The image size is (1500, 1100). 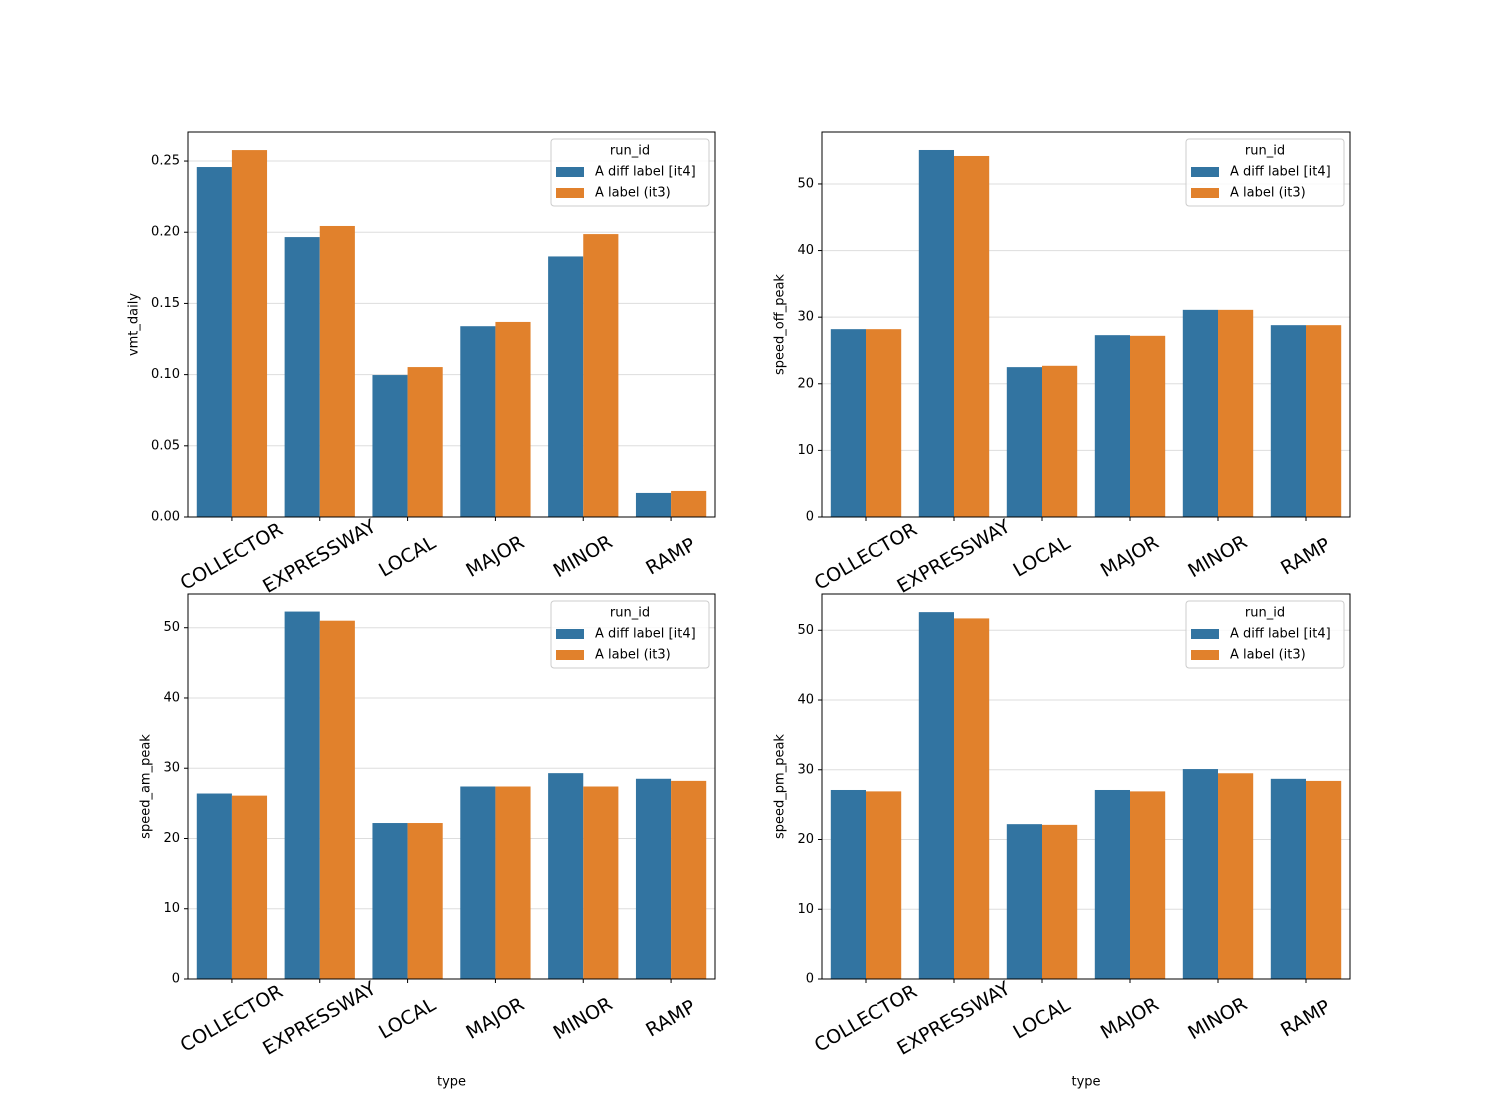 What do you see at coordinates (165, 374) in the screenshot?
I see `y-tick-label: 0.10` at bounding box center [165, 374].